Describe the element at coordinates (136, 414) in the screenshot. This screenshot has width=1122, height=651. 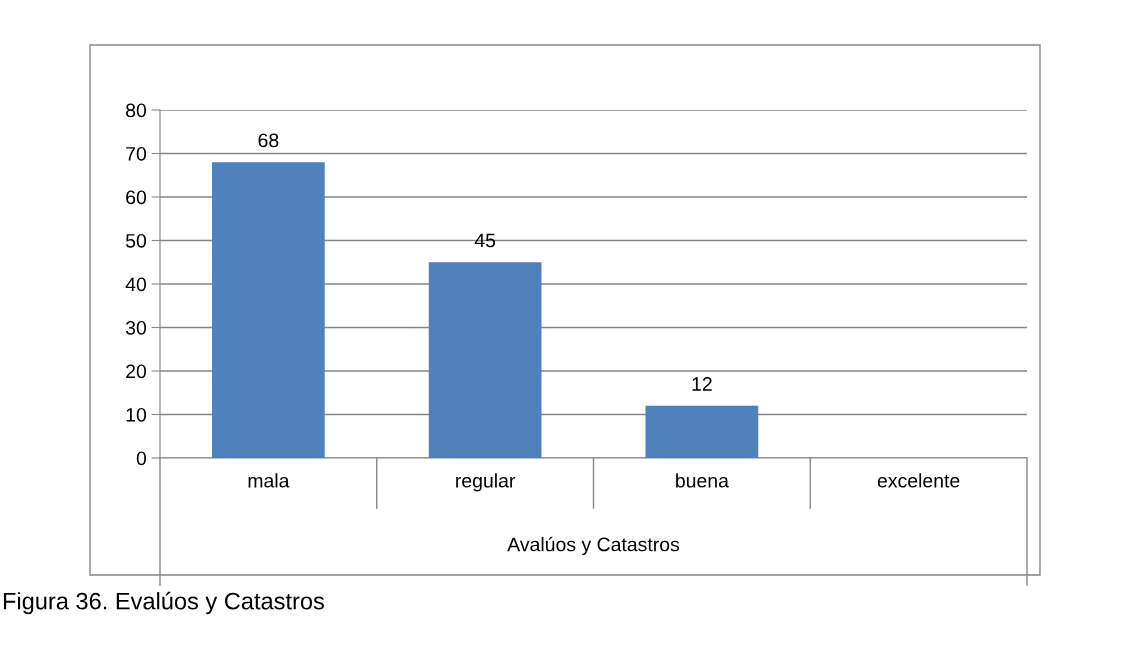
I see `y-tick-label: 10` at that location.